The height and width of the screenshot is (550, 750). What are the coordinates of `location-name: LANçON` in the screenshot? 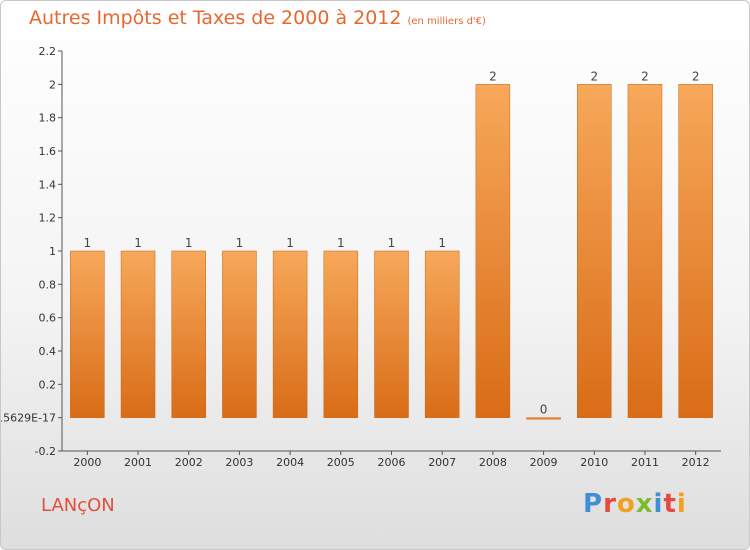 It's located at (78, 505).